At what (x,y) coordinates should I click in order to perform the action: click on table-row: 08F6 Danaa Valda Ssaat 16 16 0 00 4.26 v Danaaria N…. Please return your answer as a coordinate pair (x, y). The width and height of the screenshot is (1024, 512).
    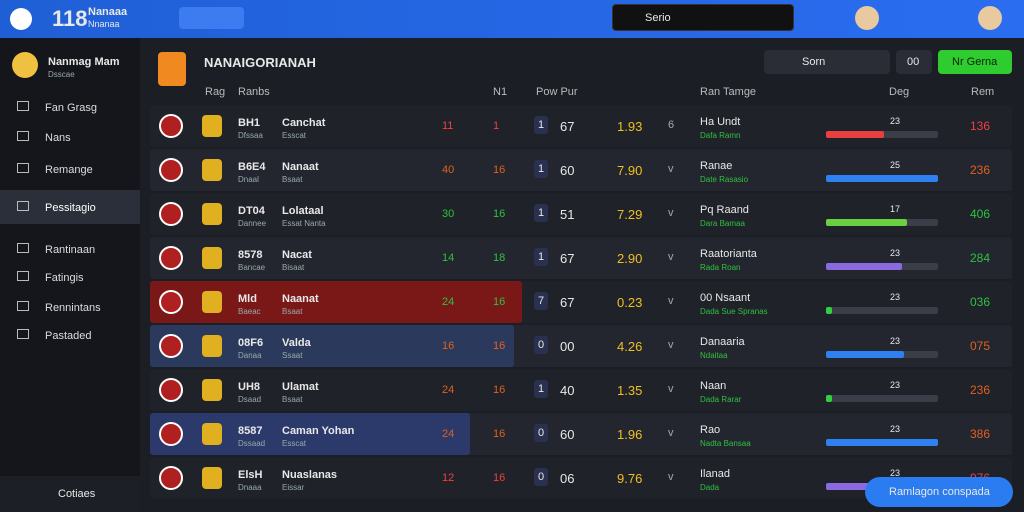
    Looking at the image, I should click on (581, 346).